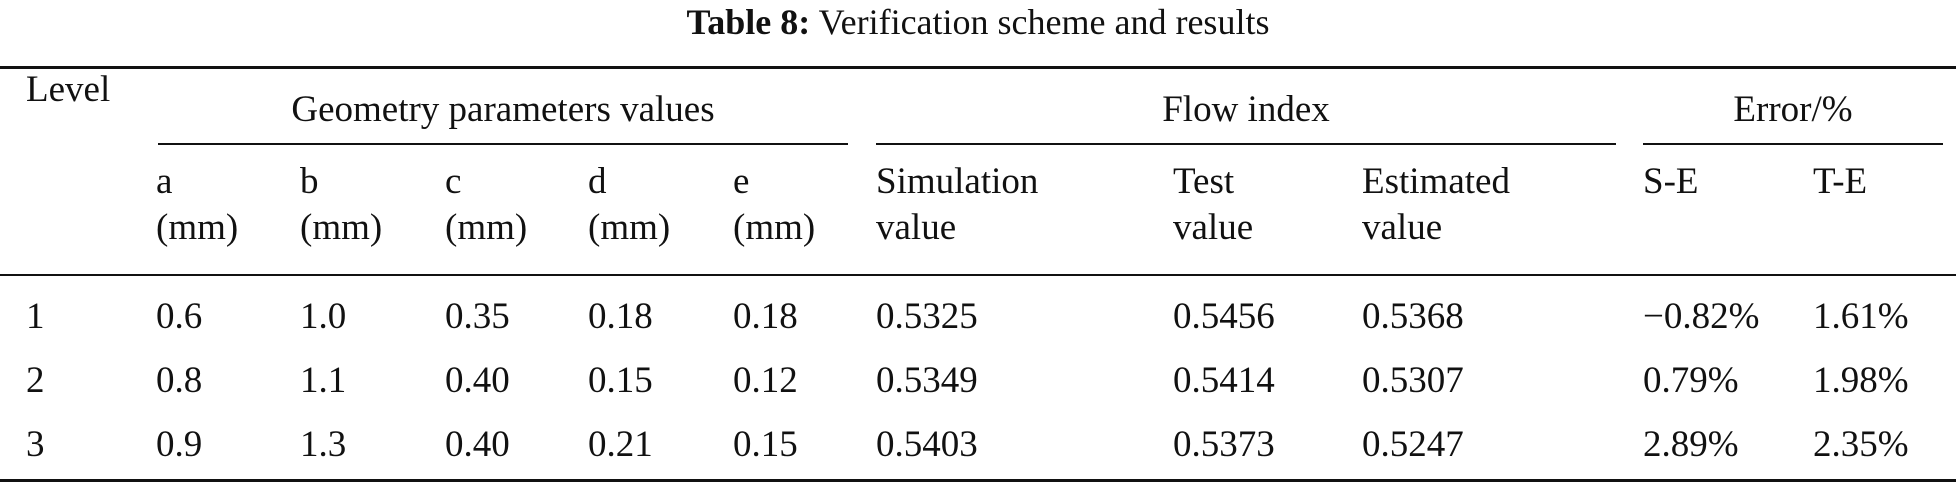 This screenshot has height=483, width=1956. I want to click on flow-group-header: Flow index, so click(1246, 109).